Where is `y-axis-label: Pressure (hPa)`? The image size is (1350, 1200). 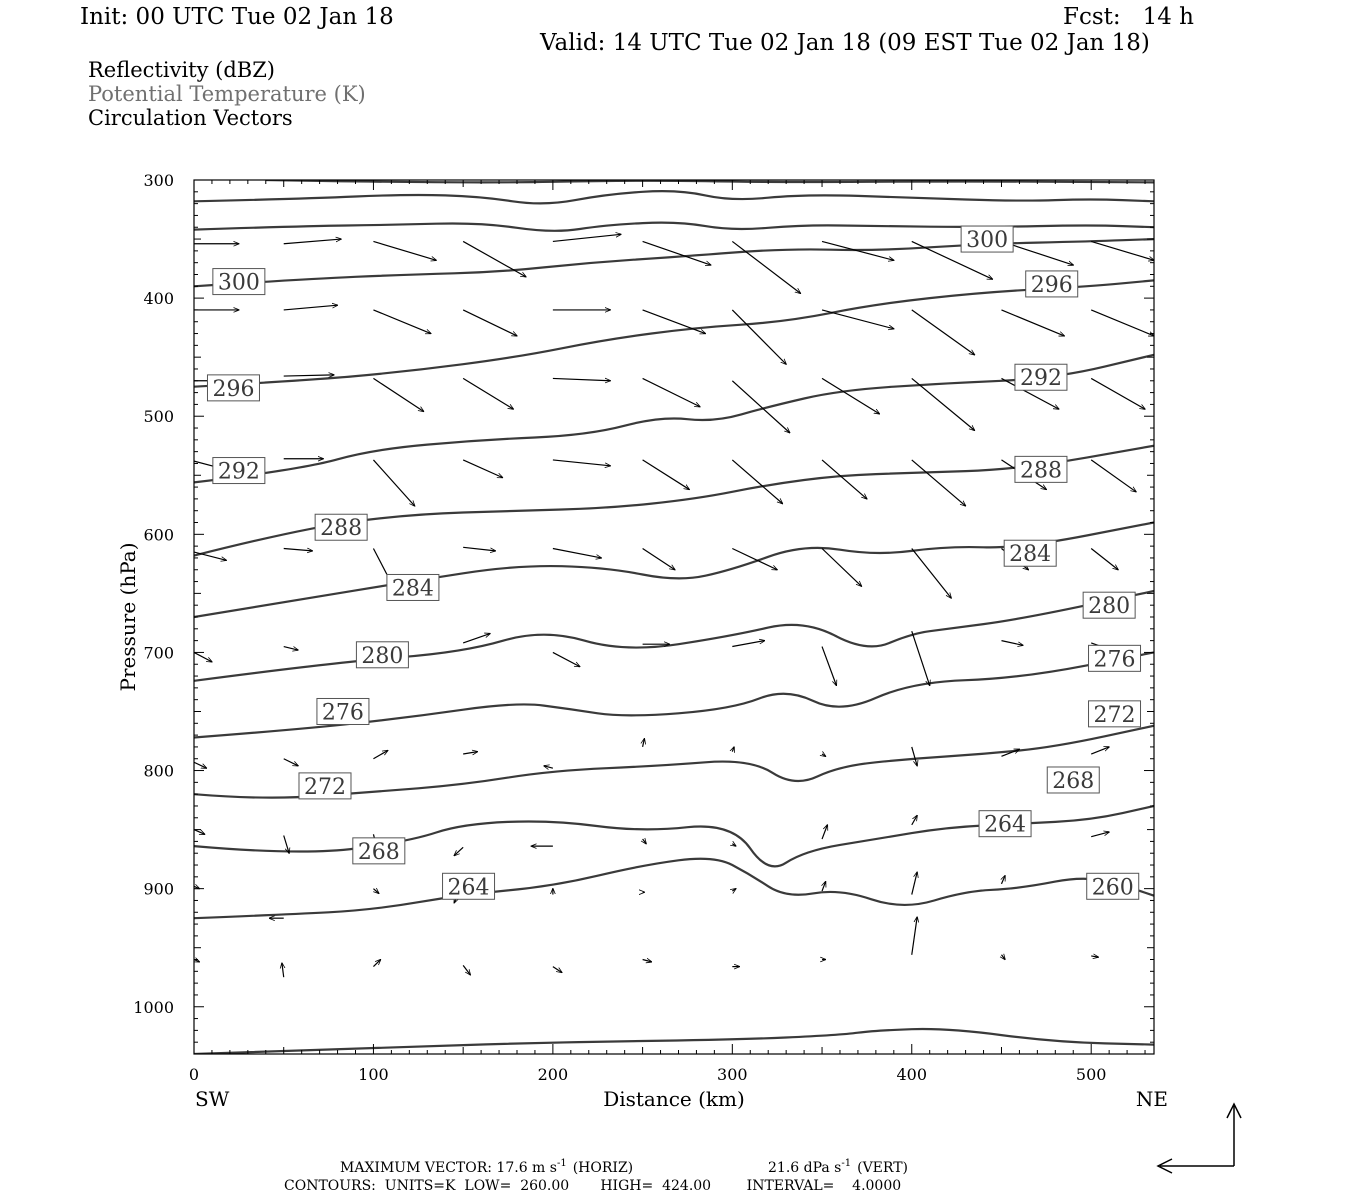 y-axis-label: Pressure (hPa) is located at coordinates (128, 617).